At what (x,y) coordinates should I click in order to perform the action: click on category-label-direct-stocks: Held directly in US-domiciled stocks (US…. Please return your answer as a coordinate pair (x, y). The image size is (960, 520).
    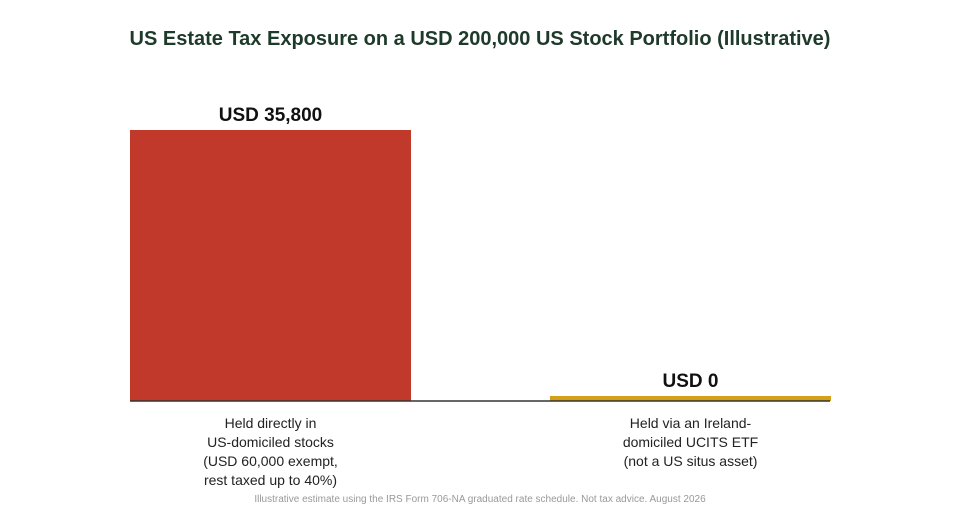
    Looking at the image, I should click on (270, 451).